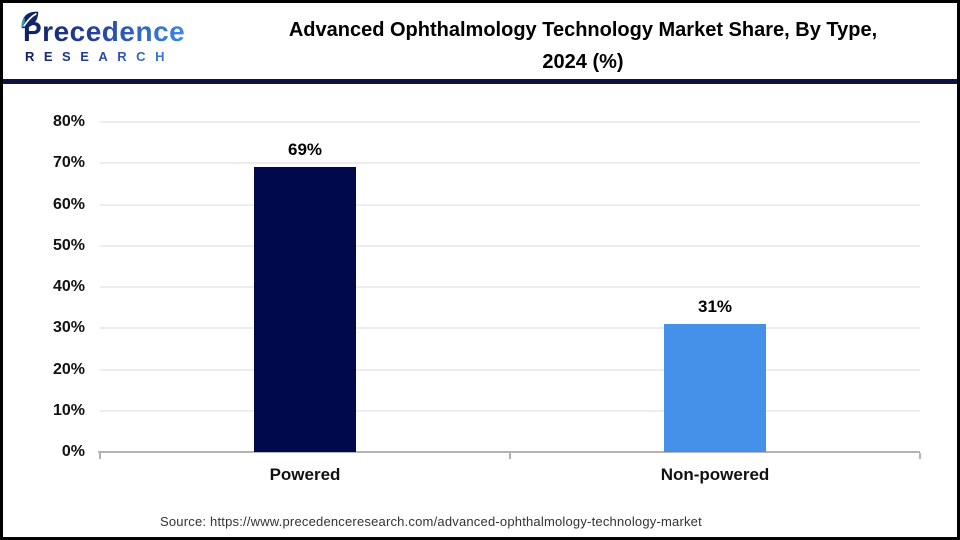  Describe the element at coordinates (68, 204) in the screenshot. I see `y-axis-tick-label: 60%` at that location.